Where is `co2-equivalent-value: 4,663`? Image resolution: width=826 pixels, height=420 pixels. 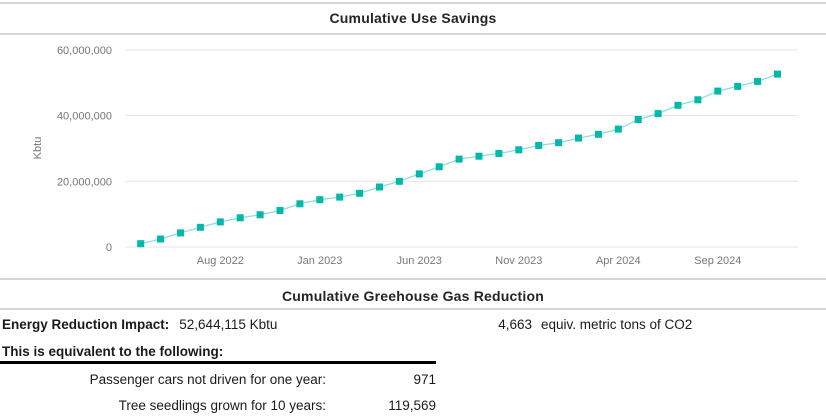
co2-equivalent-value: 4,663 is located at coordinates (515, 324).